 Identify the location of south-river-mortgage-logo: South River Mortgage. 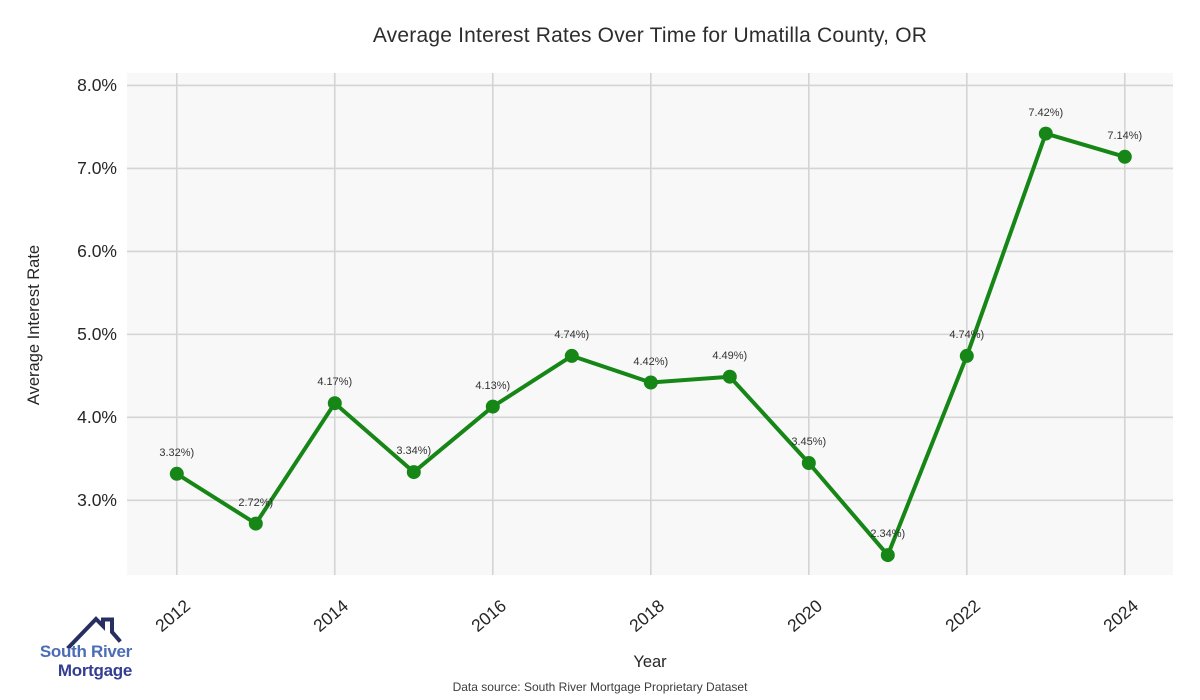
(83, 648).